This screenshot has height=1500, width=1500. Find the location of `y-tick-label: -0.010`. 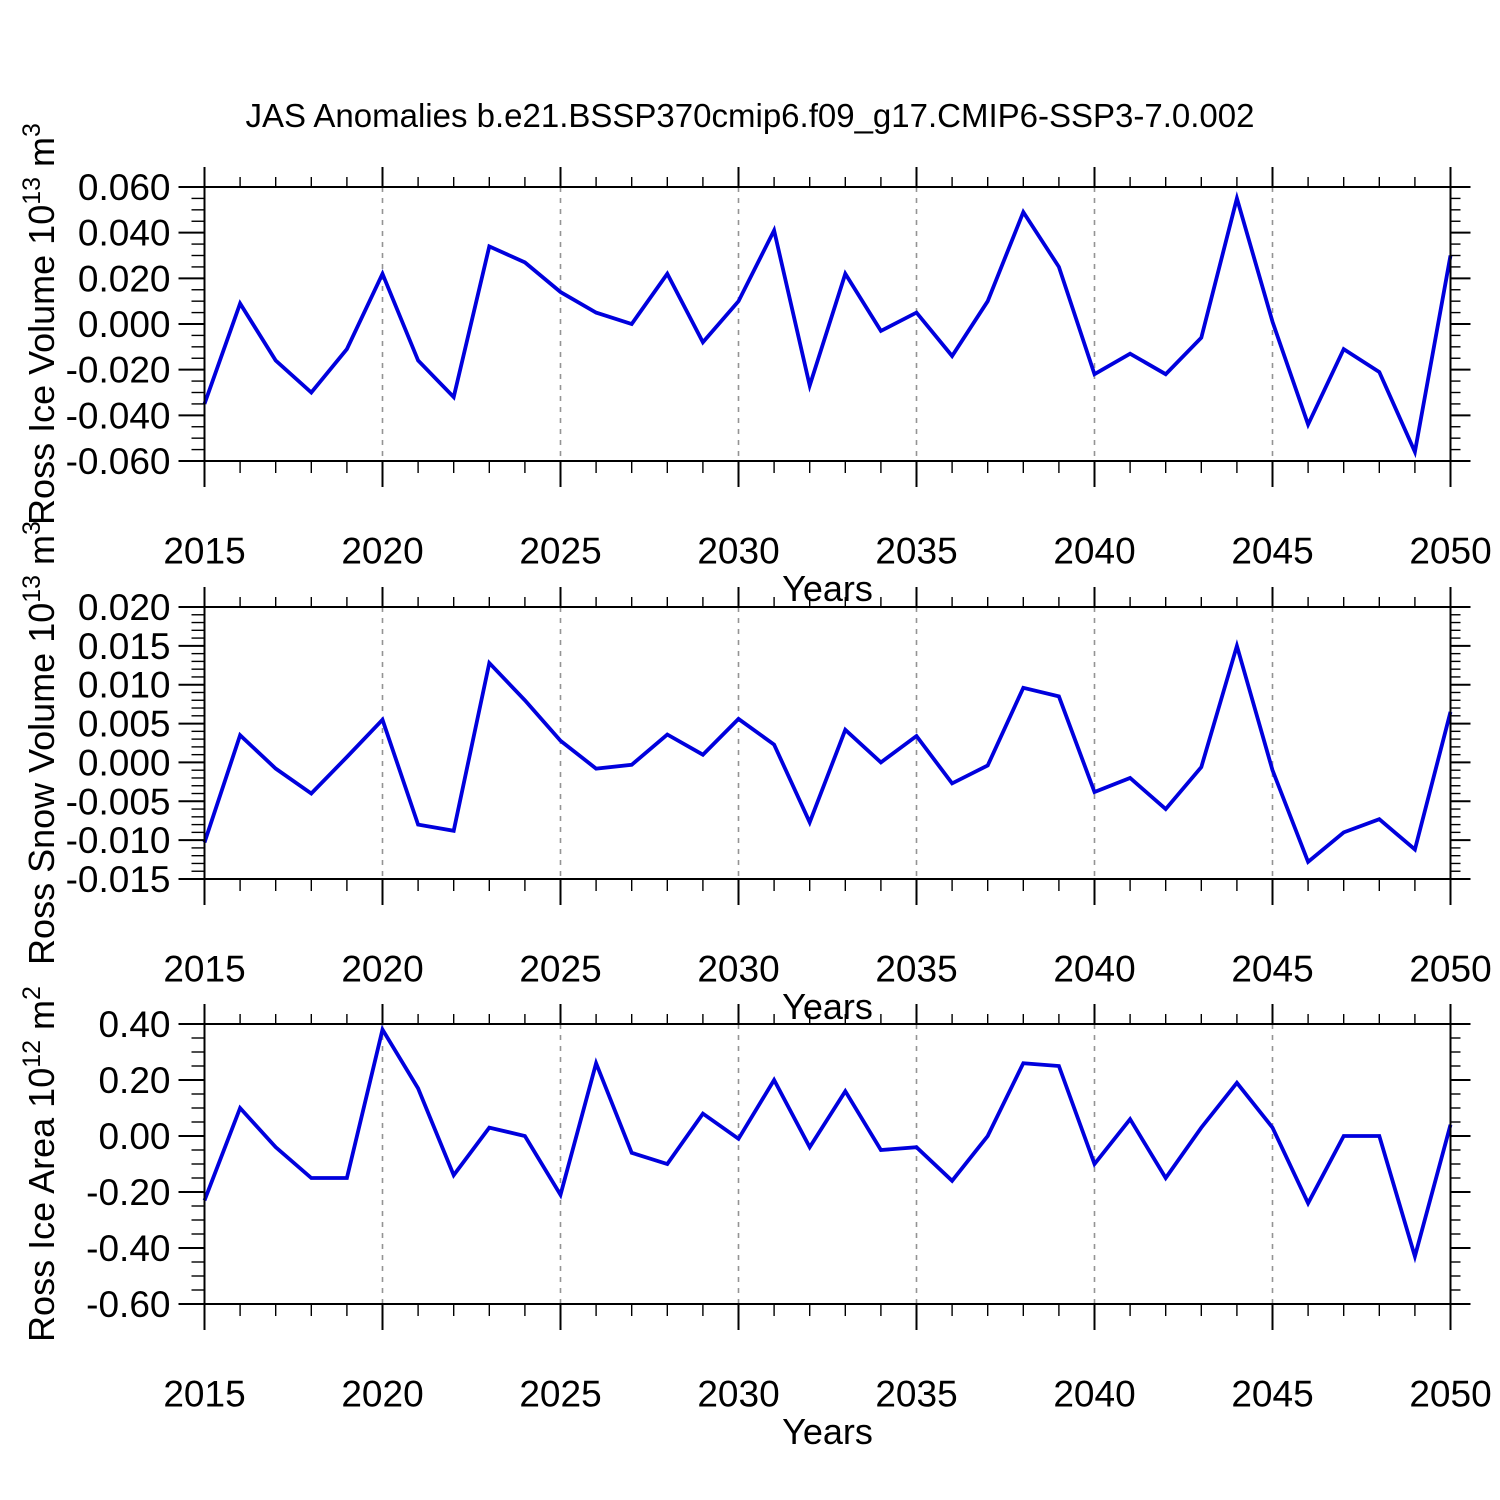

y-tick-label: -0.010 is located at coordinates (118, 840).